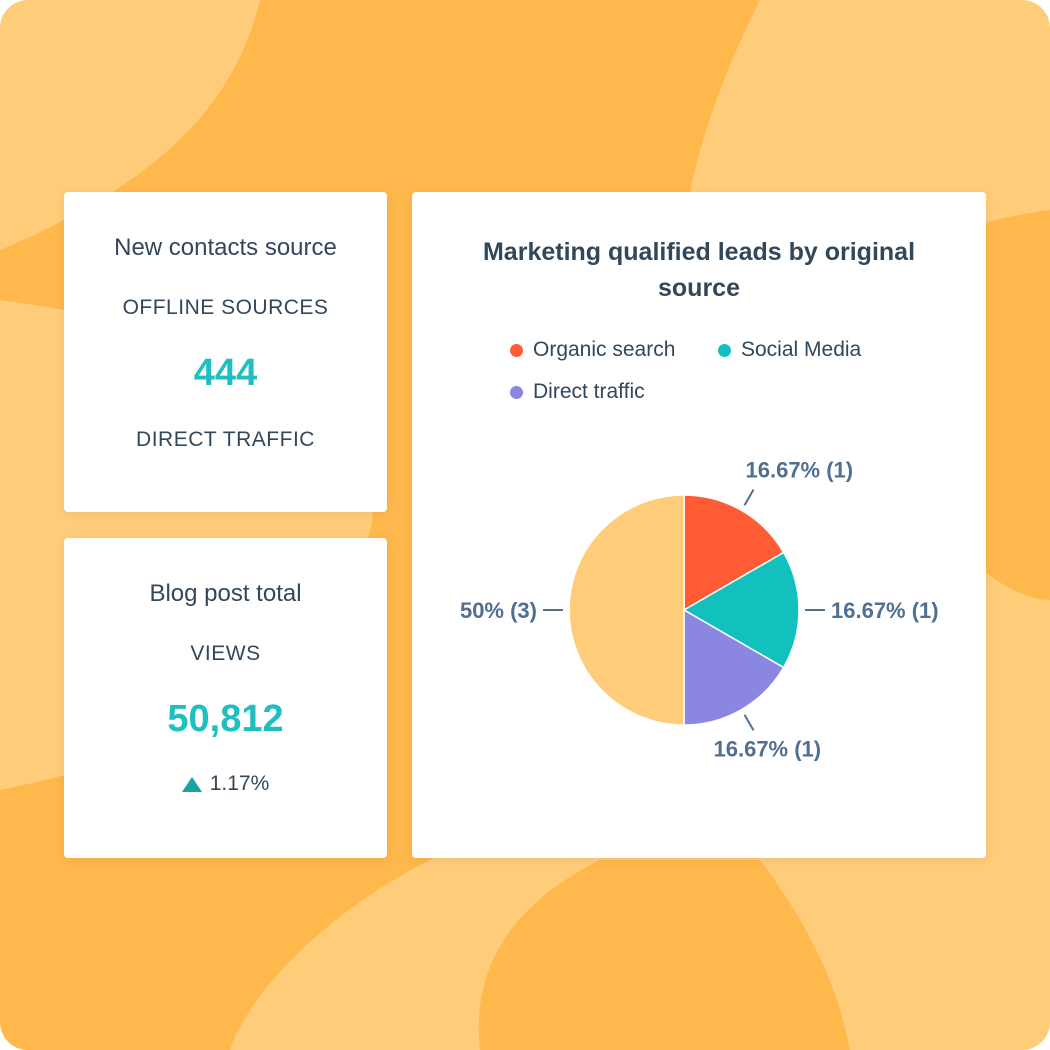 This screenshot has height=1050, width=1050. Describe the element at coordinates (589, 391) in the screenshot. I see `legend-label: Direct traffic` at that location.